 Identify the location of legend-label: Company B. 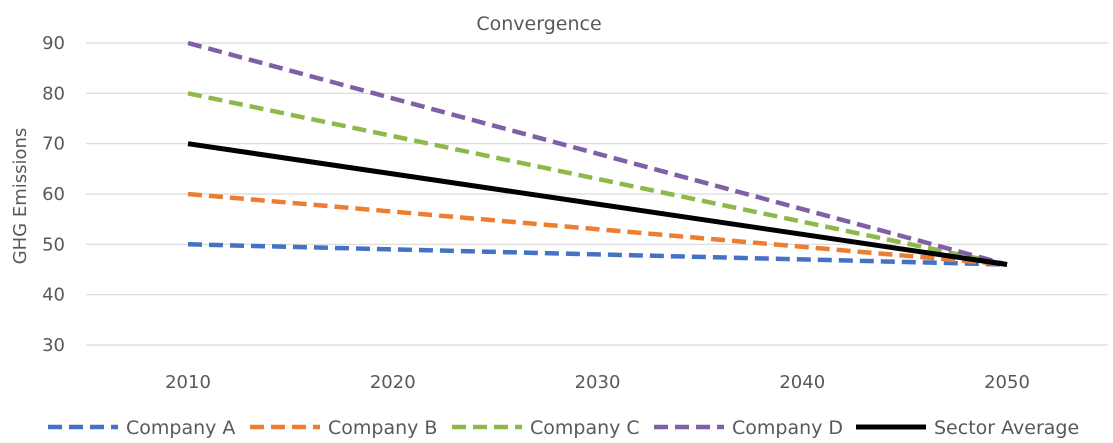
(382, 428).